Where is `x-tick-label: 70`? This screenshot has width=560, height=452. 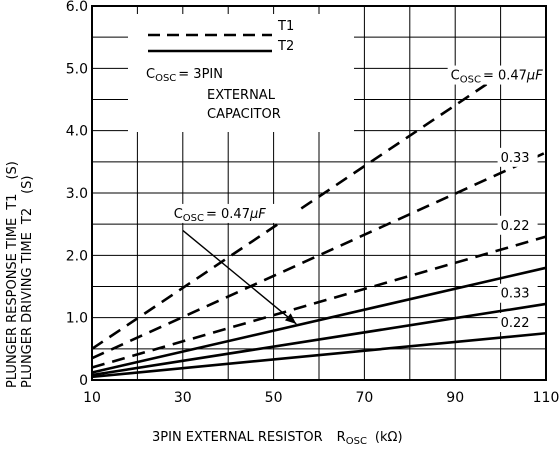
x-tick-label: 70 is located at coordinates (364, 398).